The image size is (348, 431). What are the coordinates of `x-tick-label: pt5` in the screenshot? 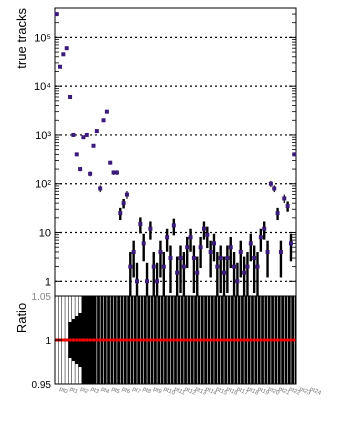 It's located at (115, 390).